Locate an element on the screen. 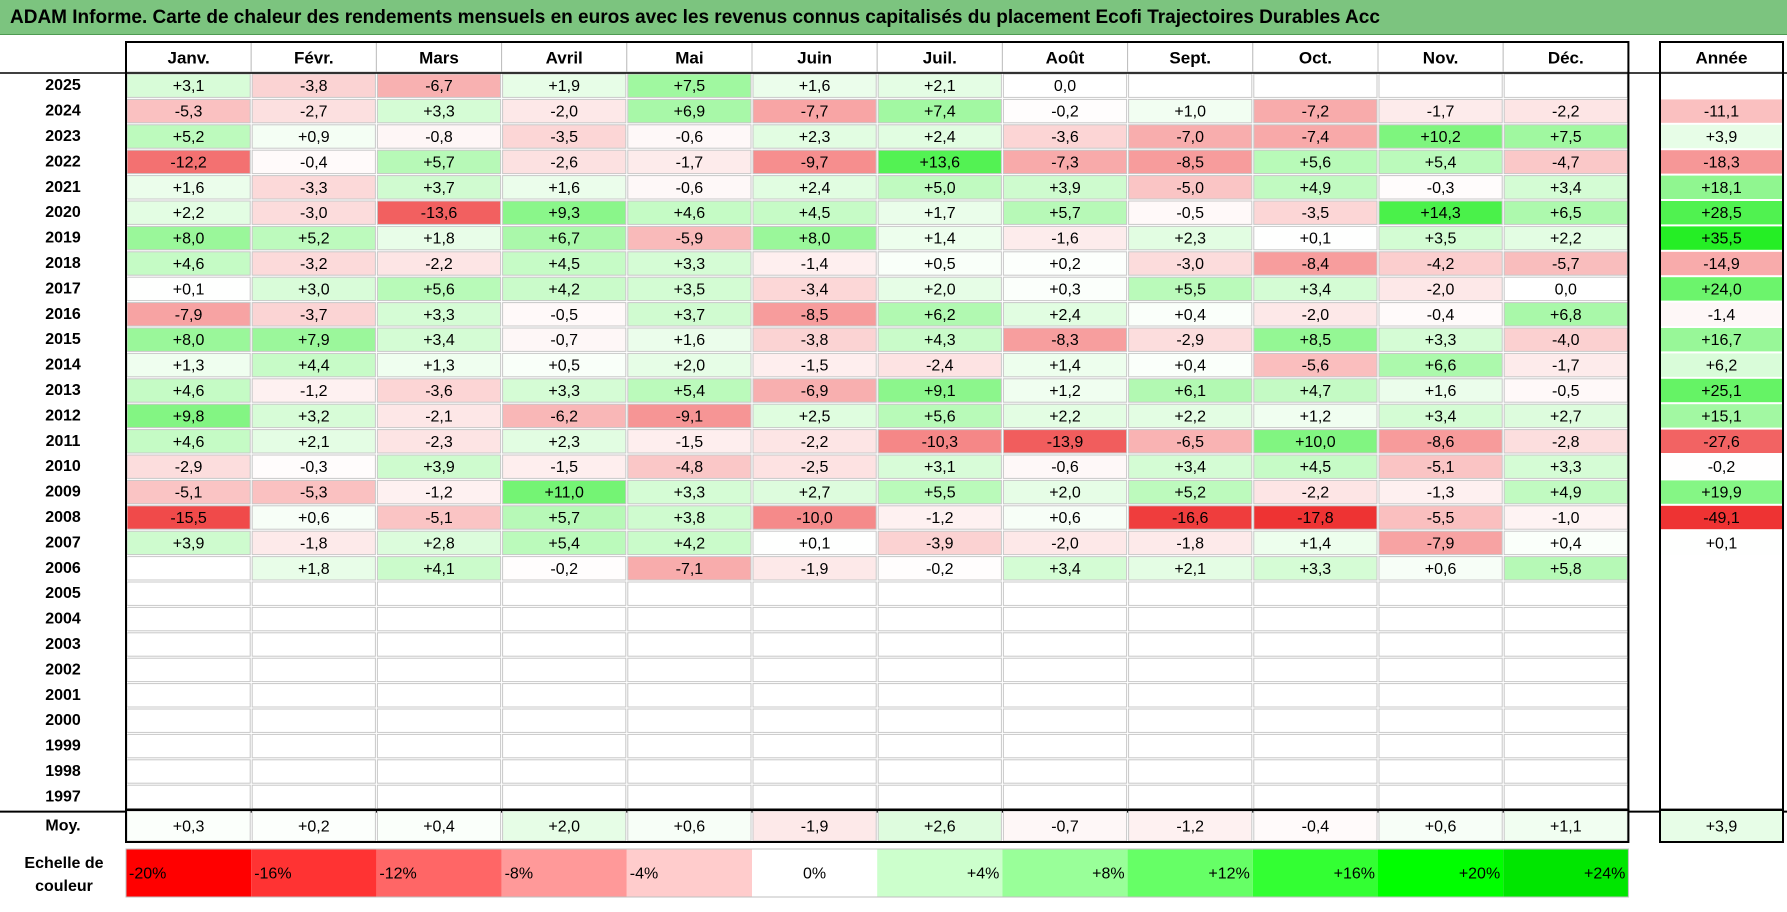 The height and width of the screenshot is (912, 1787). month-header-9: Oct. is located at coordinates (1315, 58).